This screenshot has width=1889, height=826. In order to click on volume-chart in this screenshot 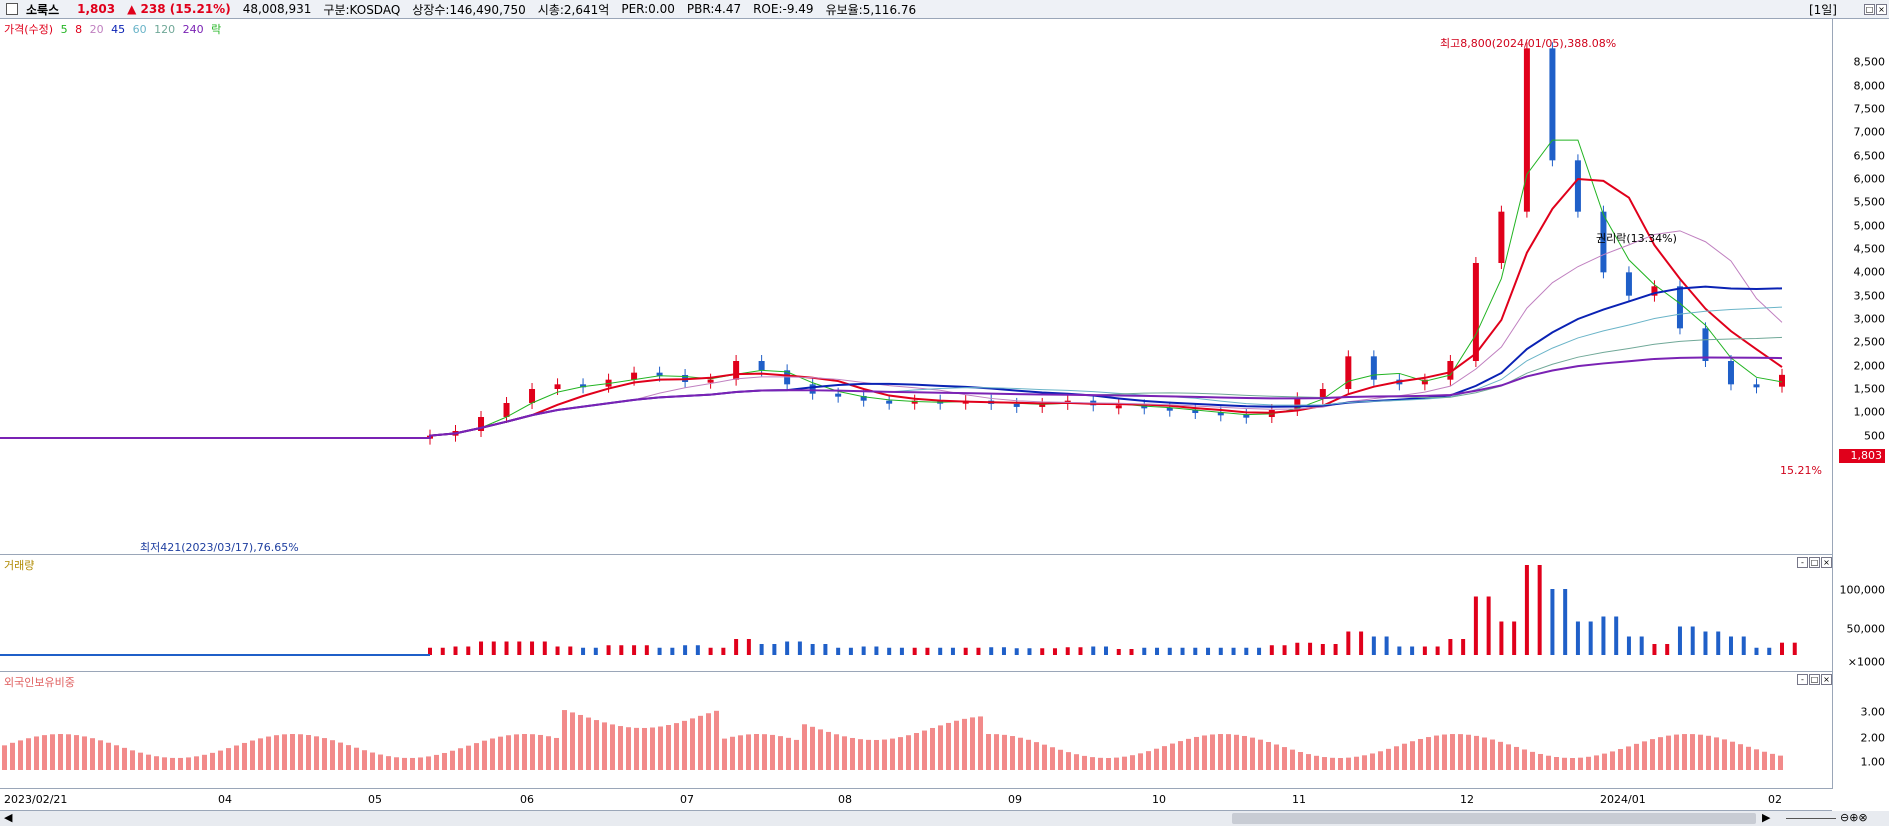, I will do `click(916, 613)`.